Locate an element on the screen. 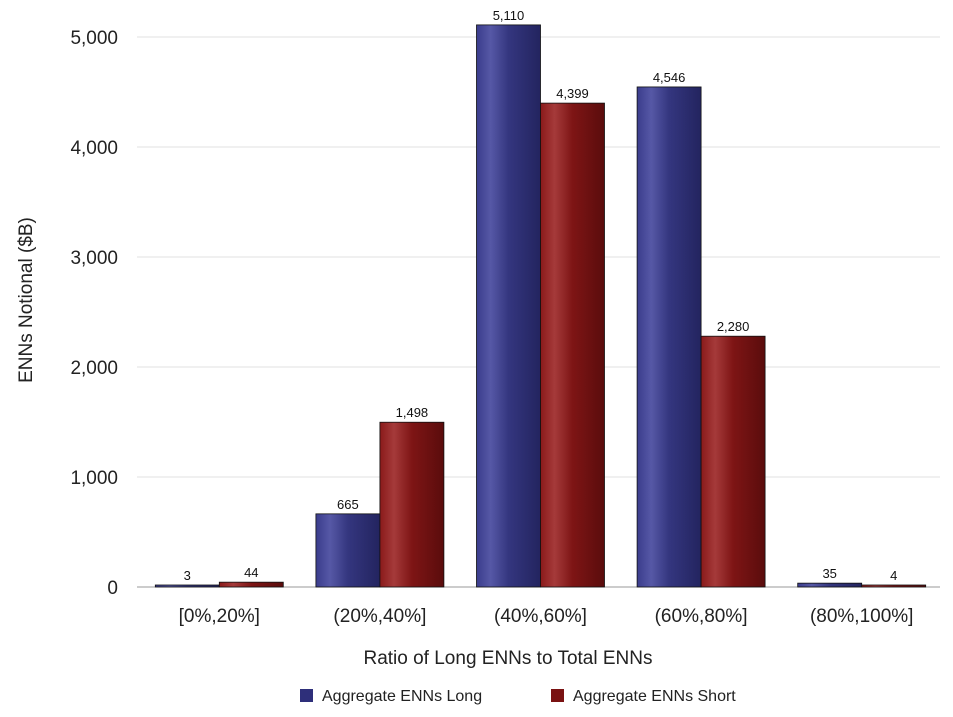  y-tick-label: 3,000 is located at coordinates (94, 258).